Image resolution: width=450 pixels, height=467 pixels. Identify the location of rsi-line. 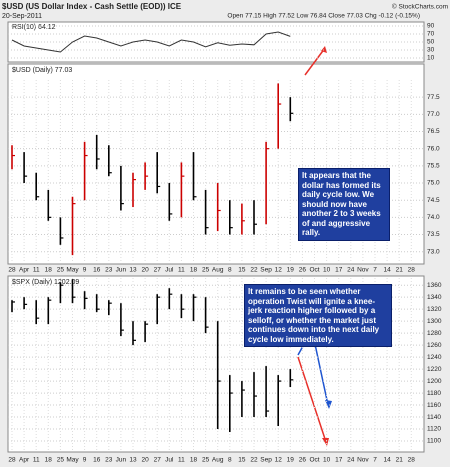
(151, 42).